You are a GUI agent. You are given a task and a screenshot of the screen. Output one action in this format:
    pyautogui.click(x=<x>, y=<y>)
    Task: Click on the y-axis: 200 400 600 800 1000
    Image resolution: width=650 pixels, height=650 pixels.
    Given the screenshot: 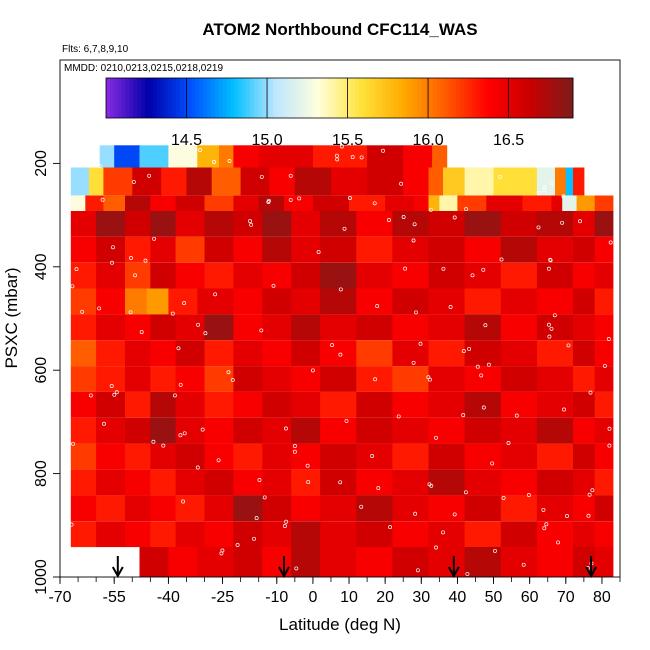 What is the action you would take?
    pyautogui.click(x=46, y=372)
    